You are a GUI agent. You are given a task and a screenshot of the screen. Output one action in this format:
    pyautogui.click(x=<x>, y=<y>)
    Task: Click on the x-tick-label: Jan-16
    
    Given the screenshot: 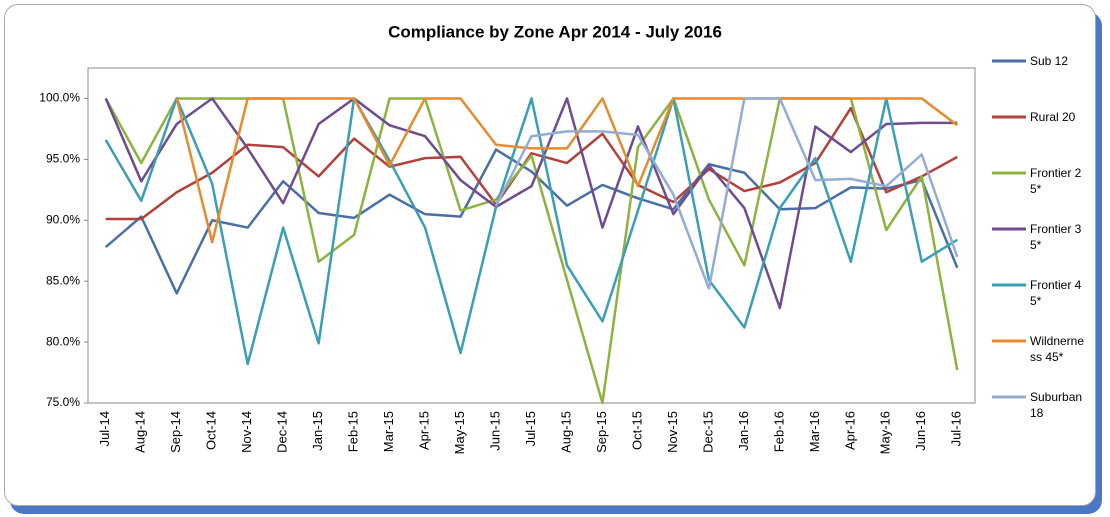 What is the action you would take?
    pyautogui.click(x=743, y=431)
    